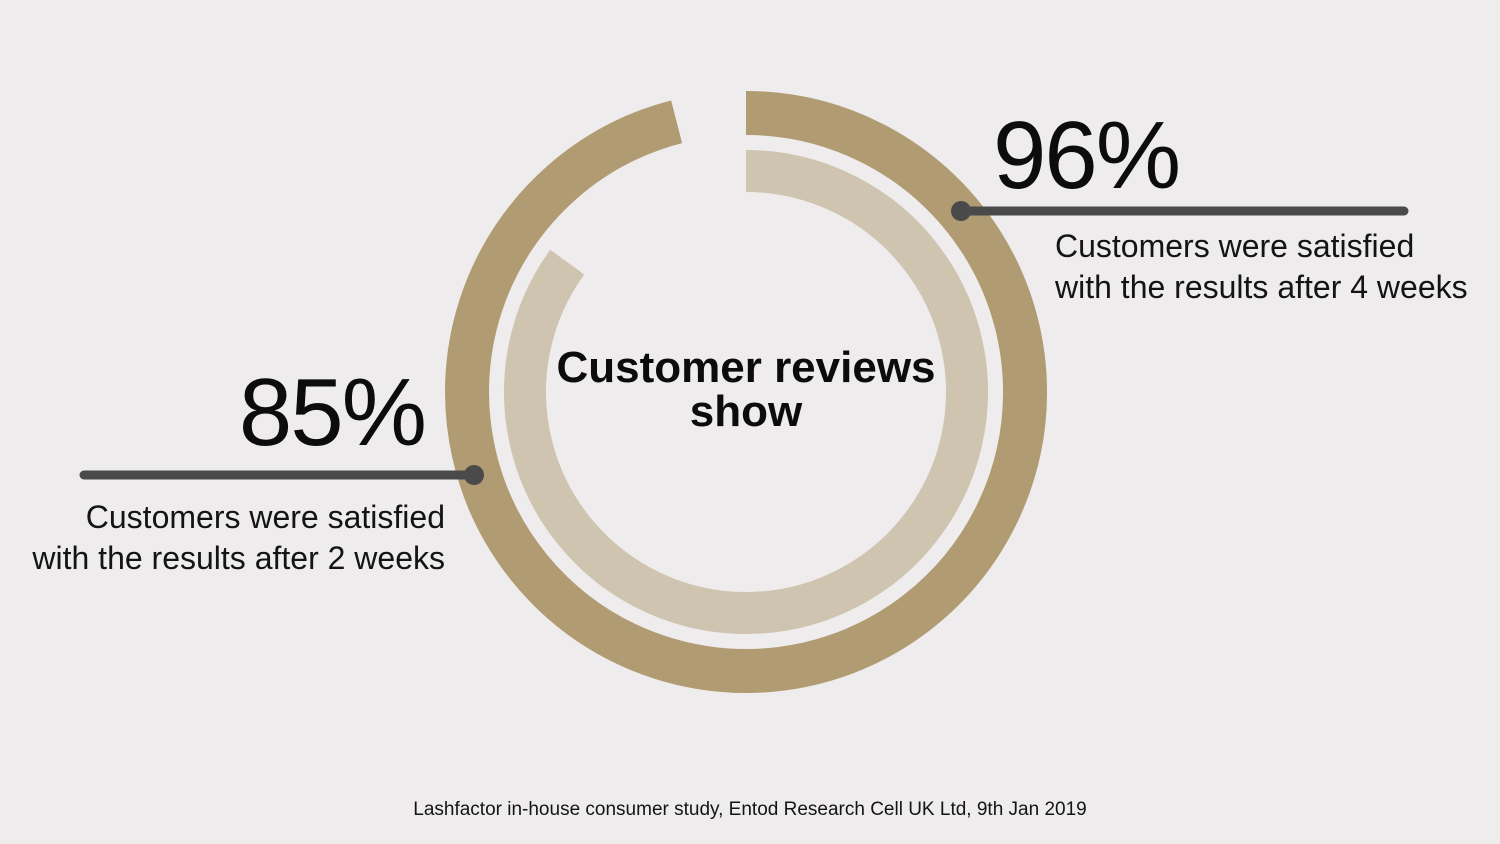  I want to click on leader-dot-96-percent, so click(961, 211).